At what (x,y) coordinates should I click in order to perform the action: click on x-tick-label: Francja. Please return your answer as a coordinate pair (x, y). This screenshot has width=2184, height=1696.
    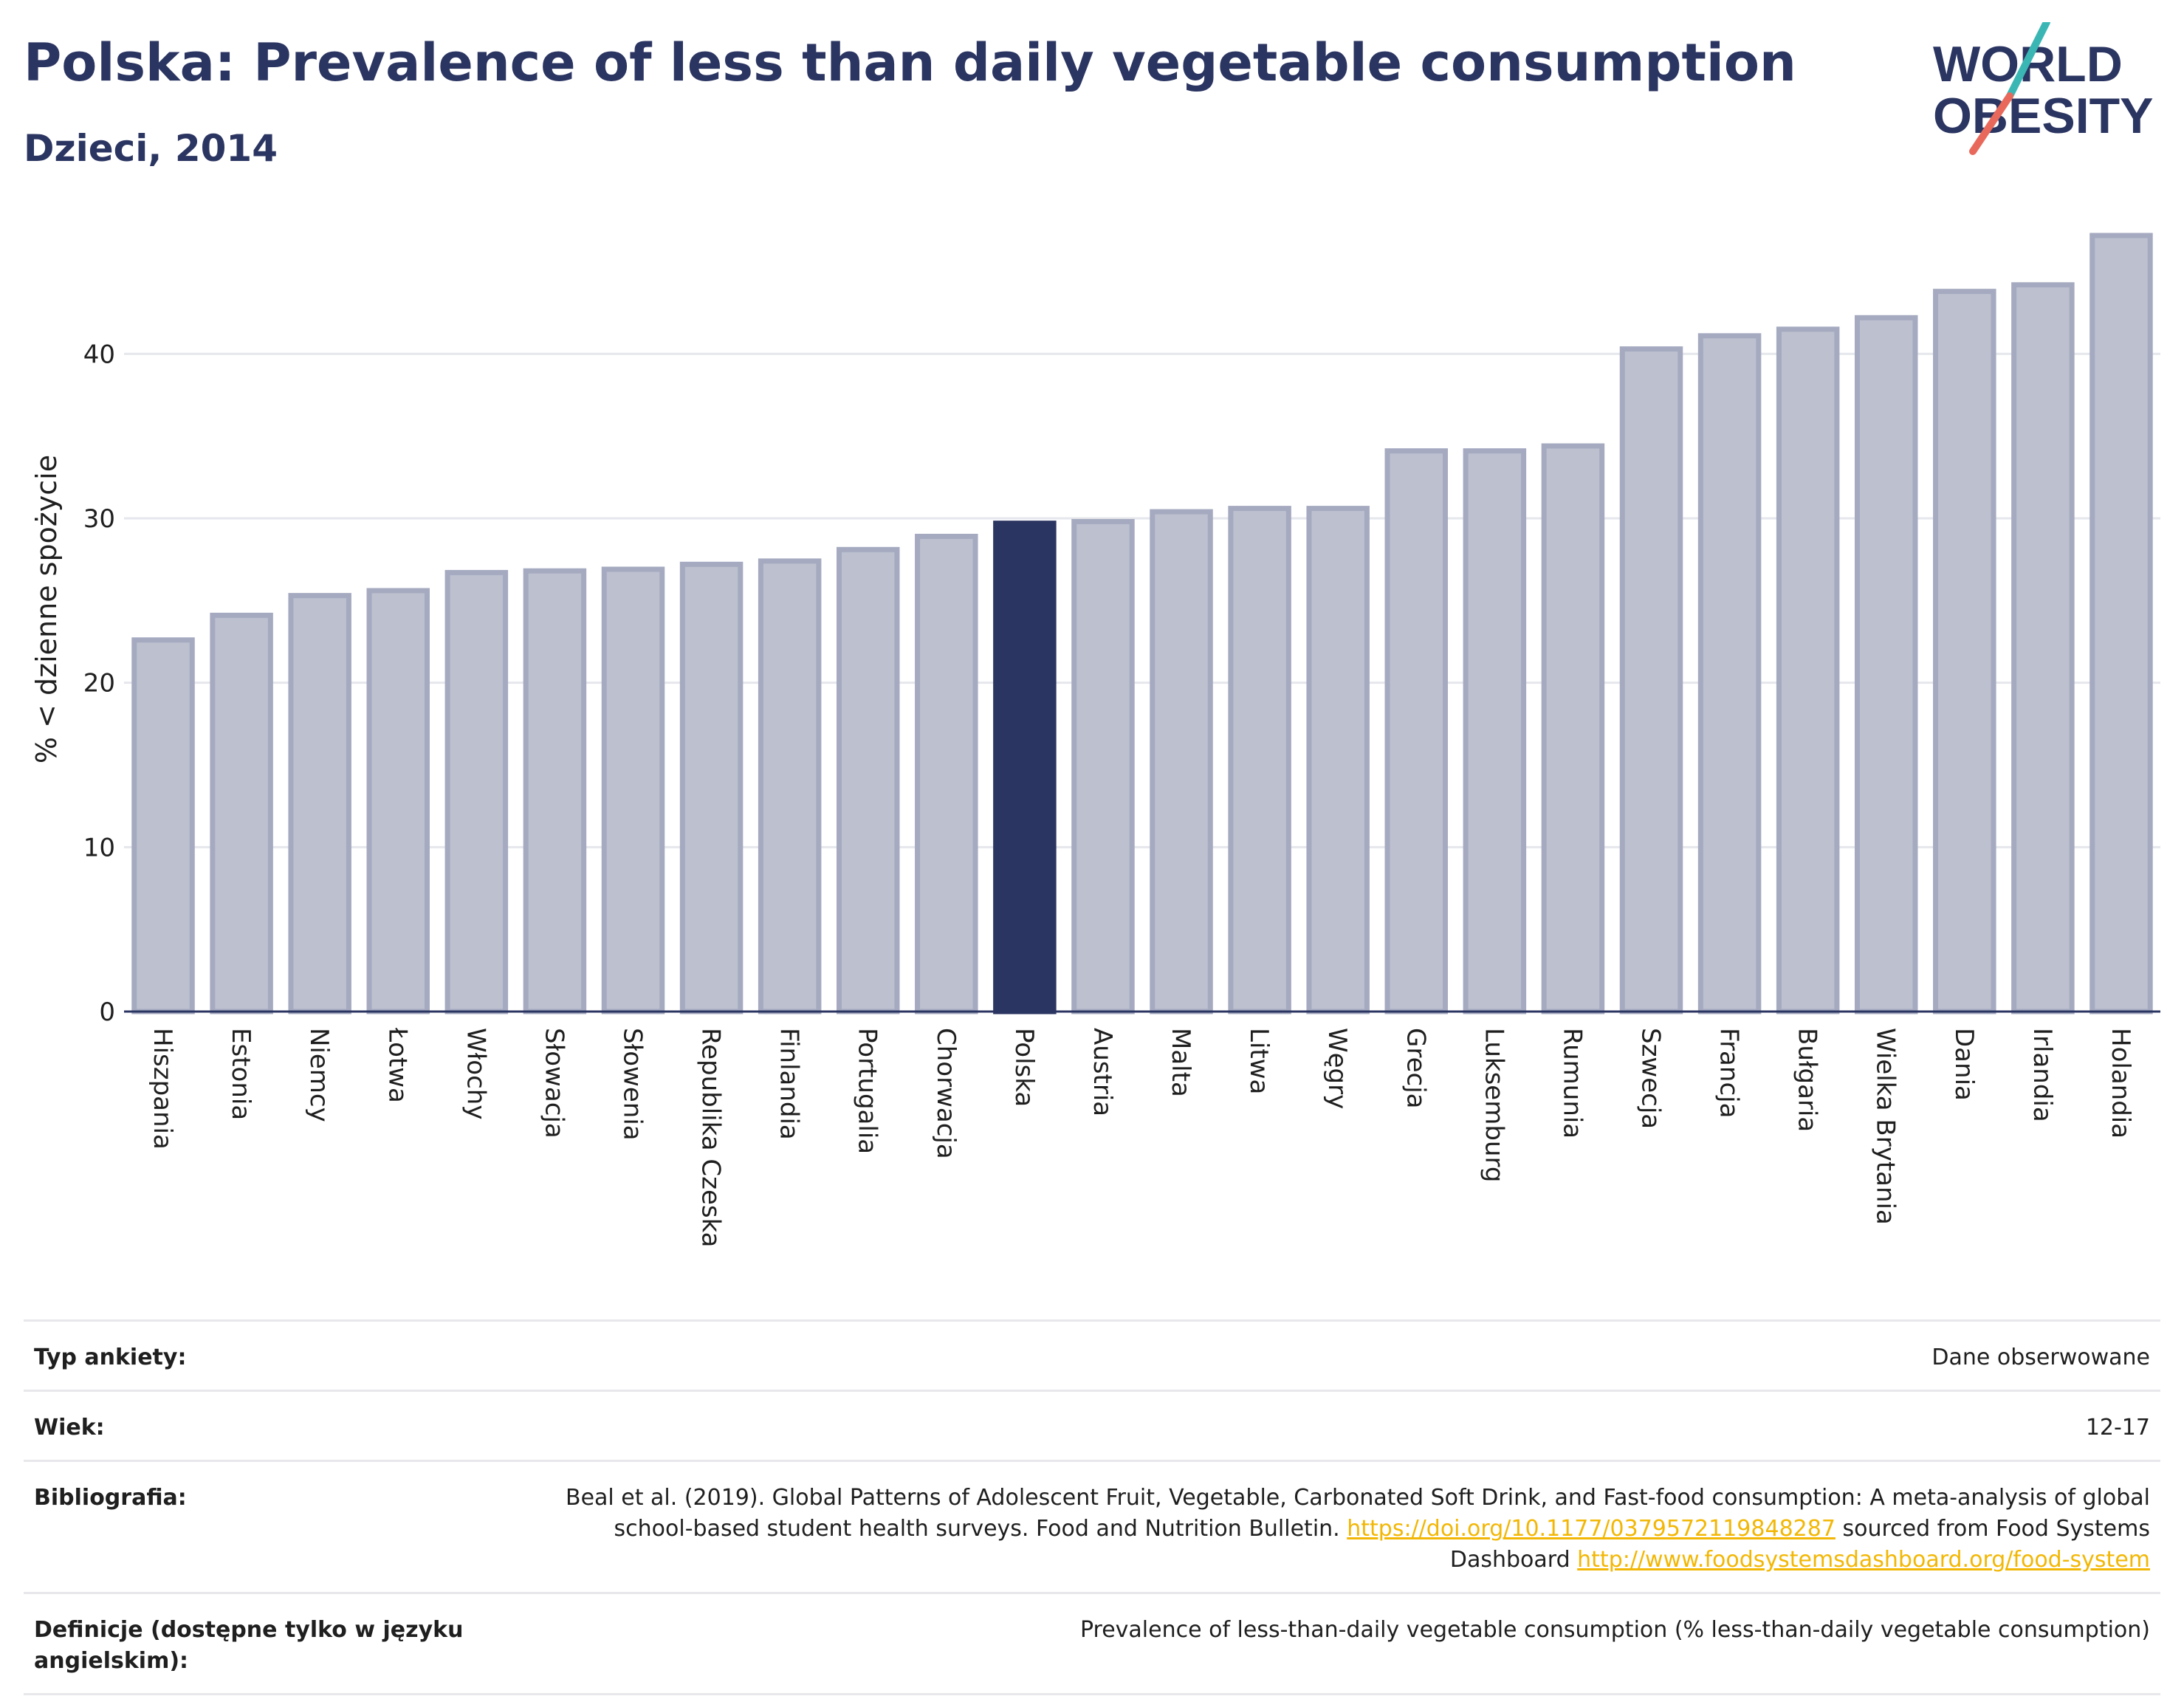
    Looking at the image, I should click on (1729, 1073).